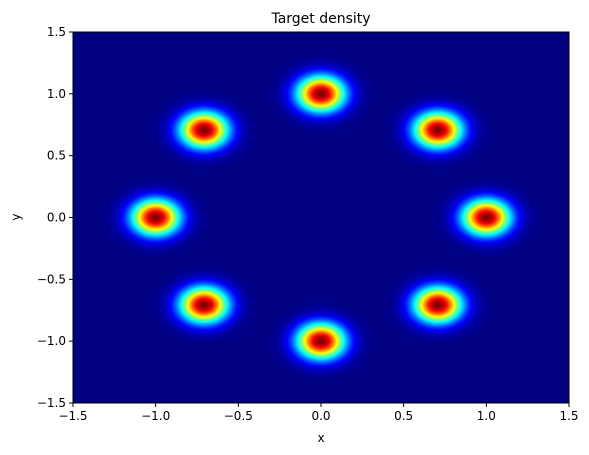 This screenshot has height=455, width=589. I want to click on x-tick-label: −1.5, so click(72, 416).